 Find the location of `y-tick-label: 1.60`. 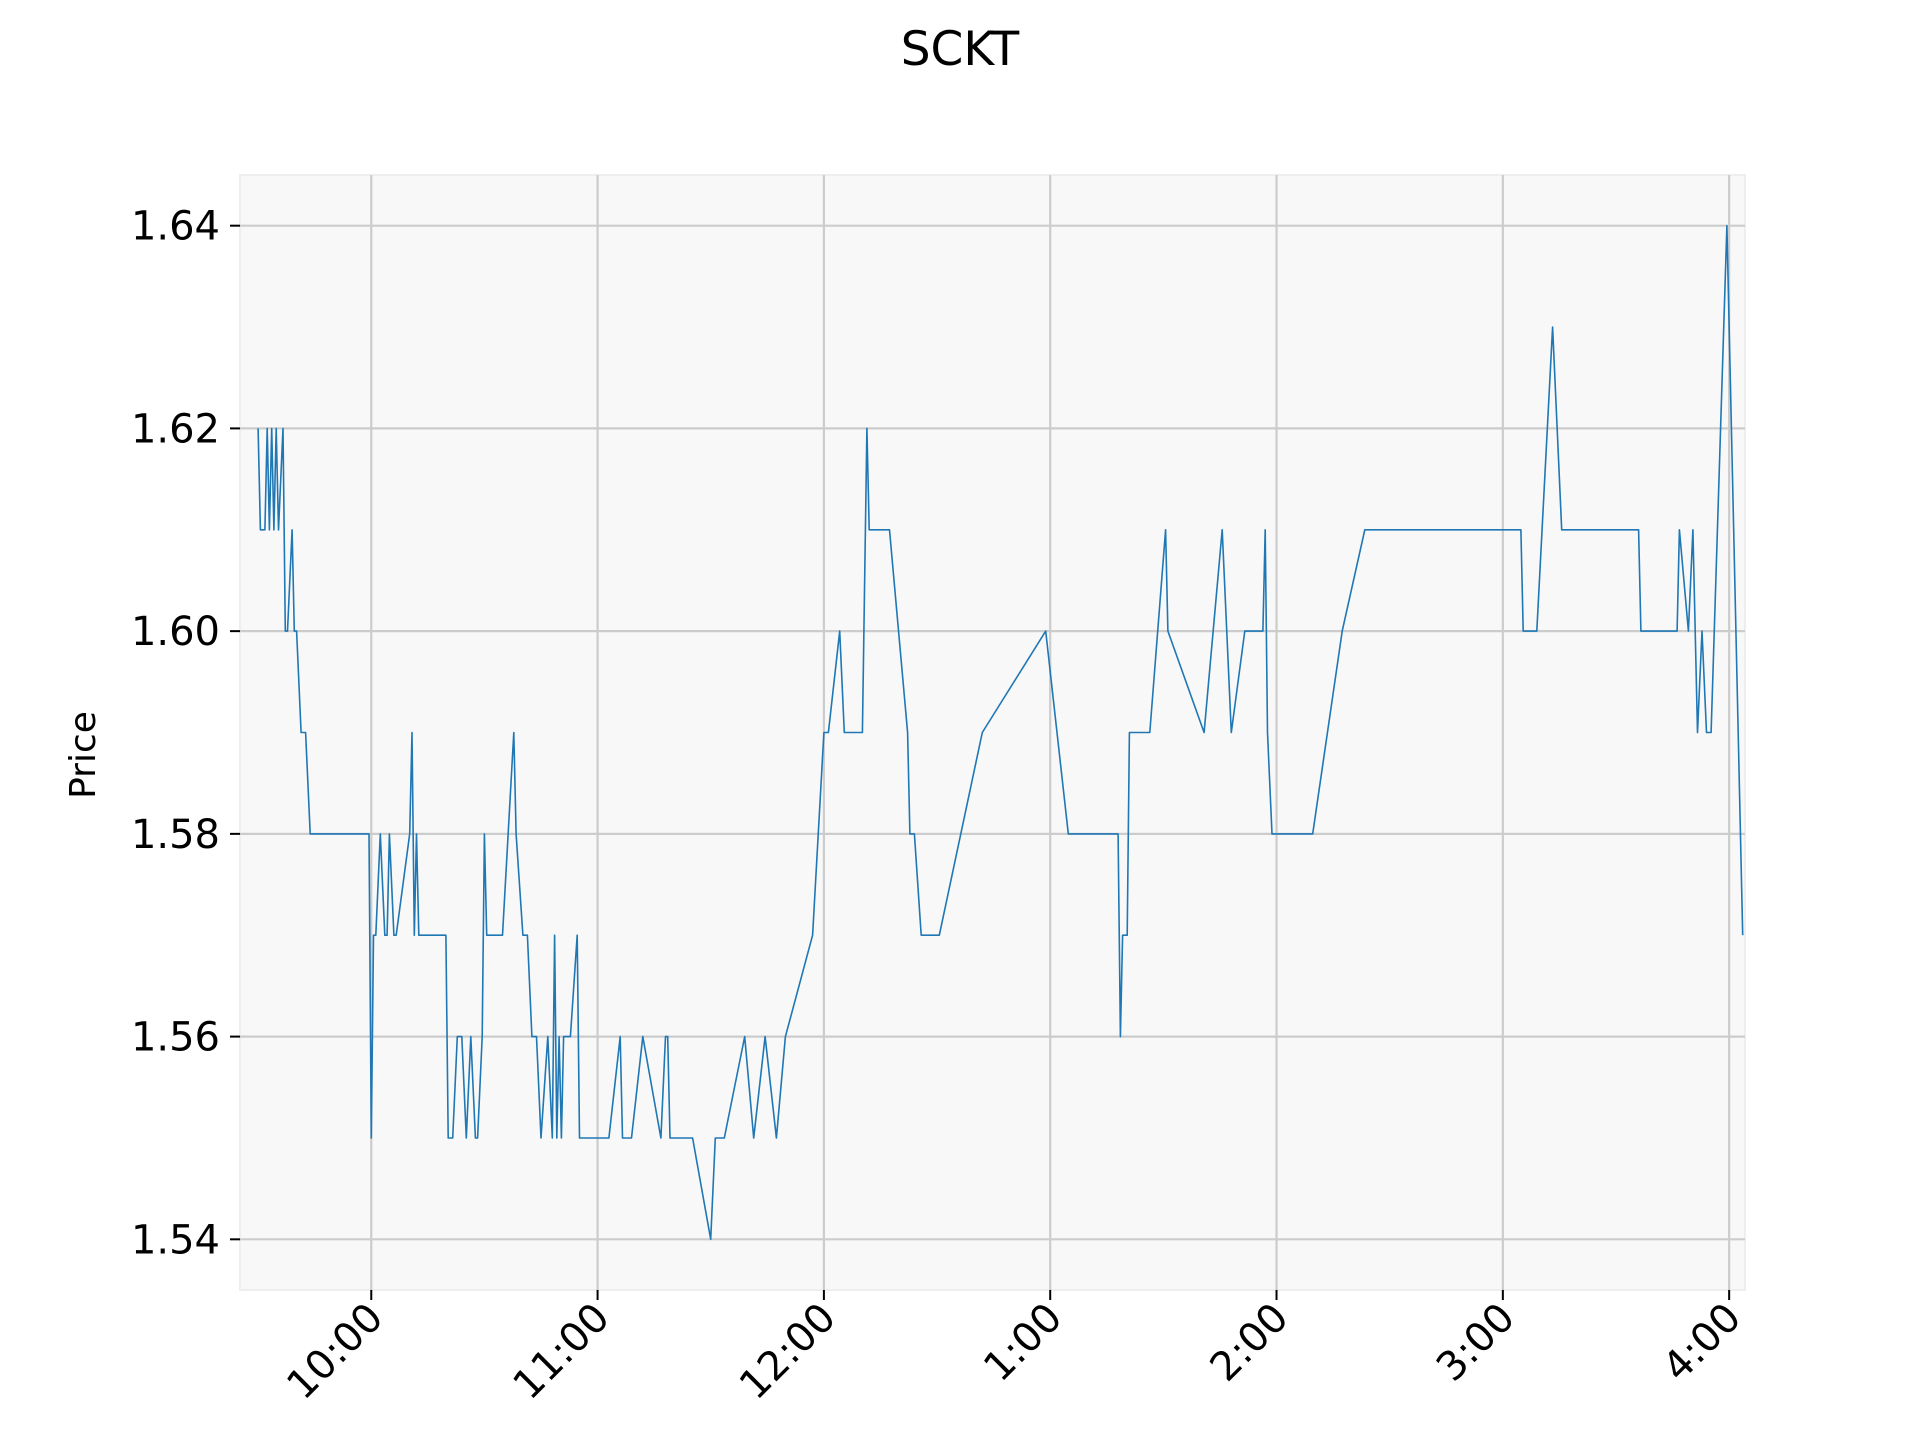

y-tick-label: 1.60 is located at coordinates (175, 632).